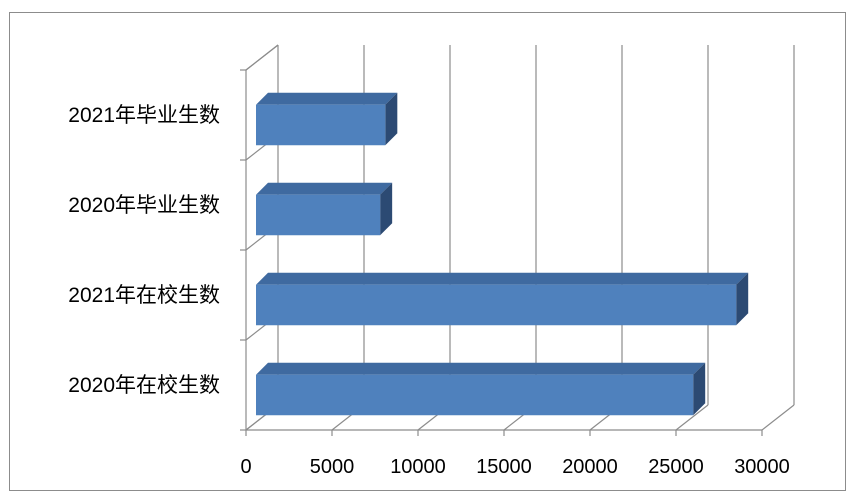  I want to click on y-axis-top-edge, so click(262, 57).